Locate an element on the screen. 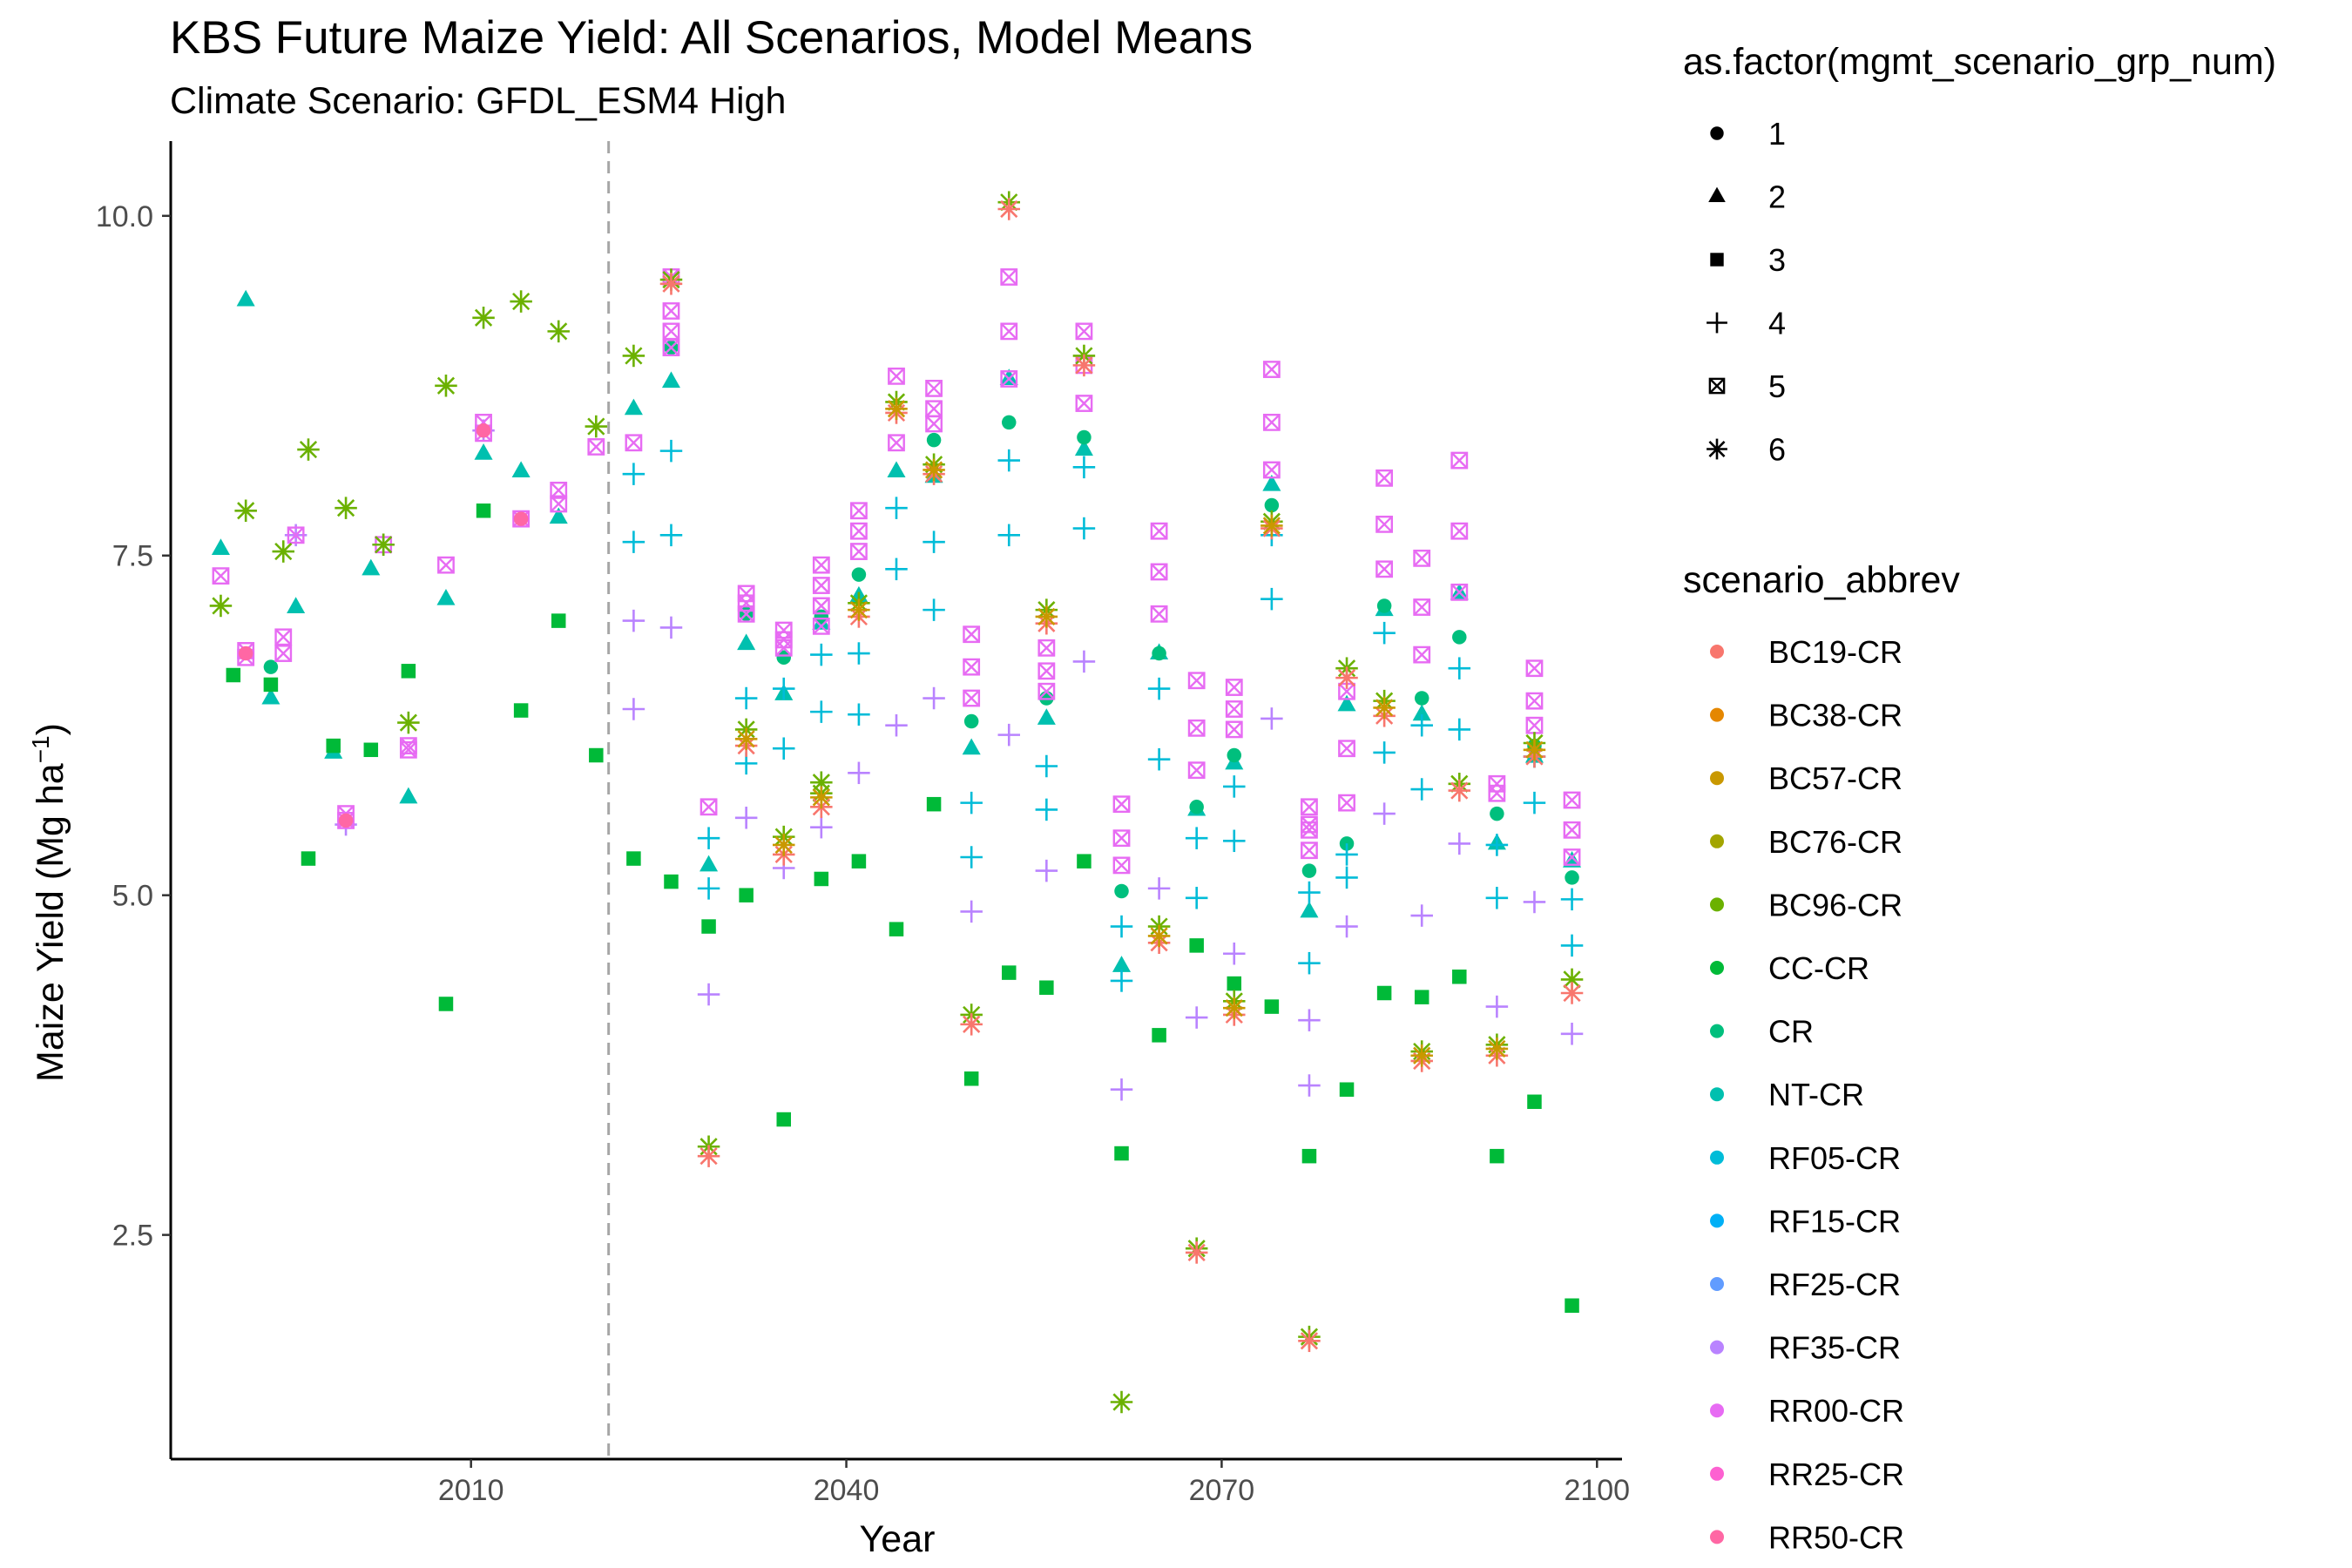 This screenshot has width=2352, height=1568. color-legend-item-cc-cr: CC-CR is located at coordinates (1789, 968).